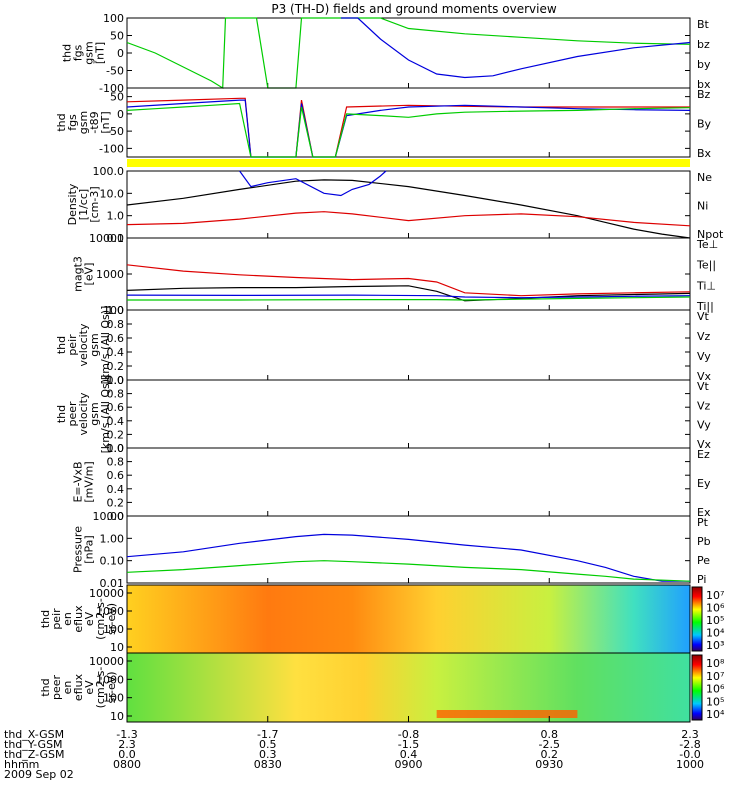 The width and height of the screenshot is (750, 800). What do you see at coordinates (72, 204) in the screenshot?
I see `y-axis-label-line: Density` at bounding box center [72, 204].